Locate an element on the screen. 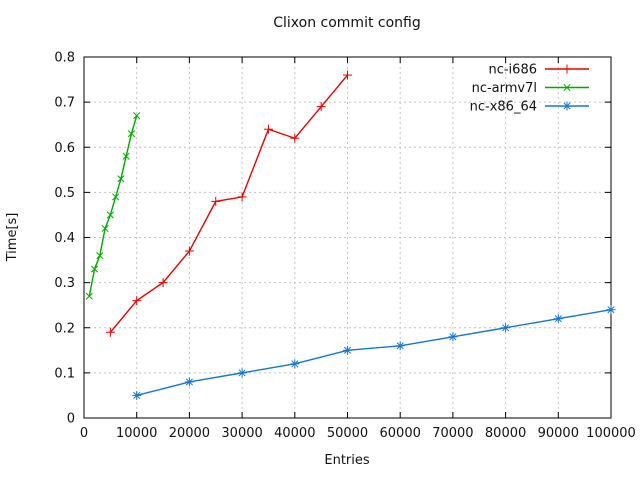  x-tick-label: 0 is located at coordinates (84, 433).